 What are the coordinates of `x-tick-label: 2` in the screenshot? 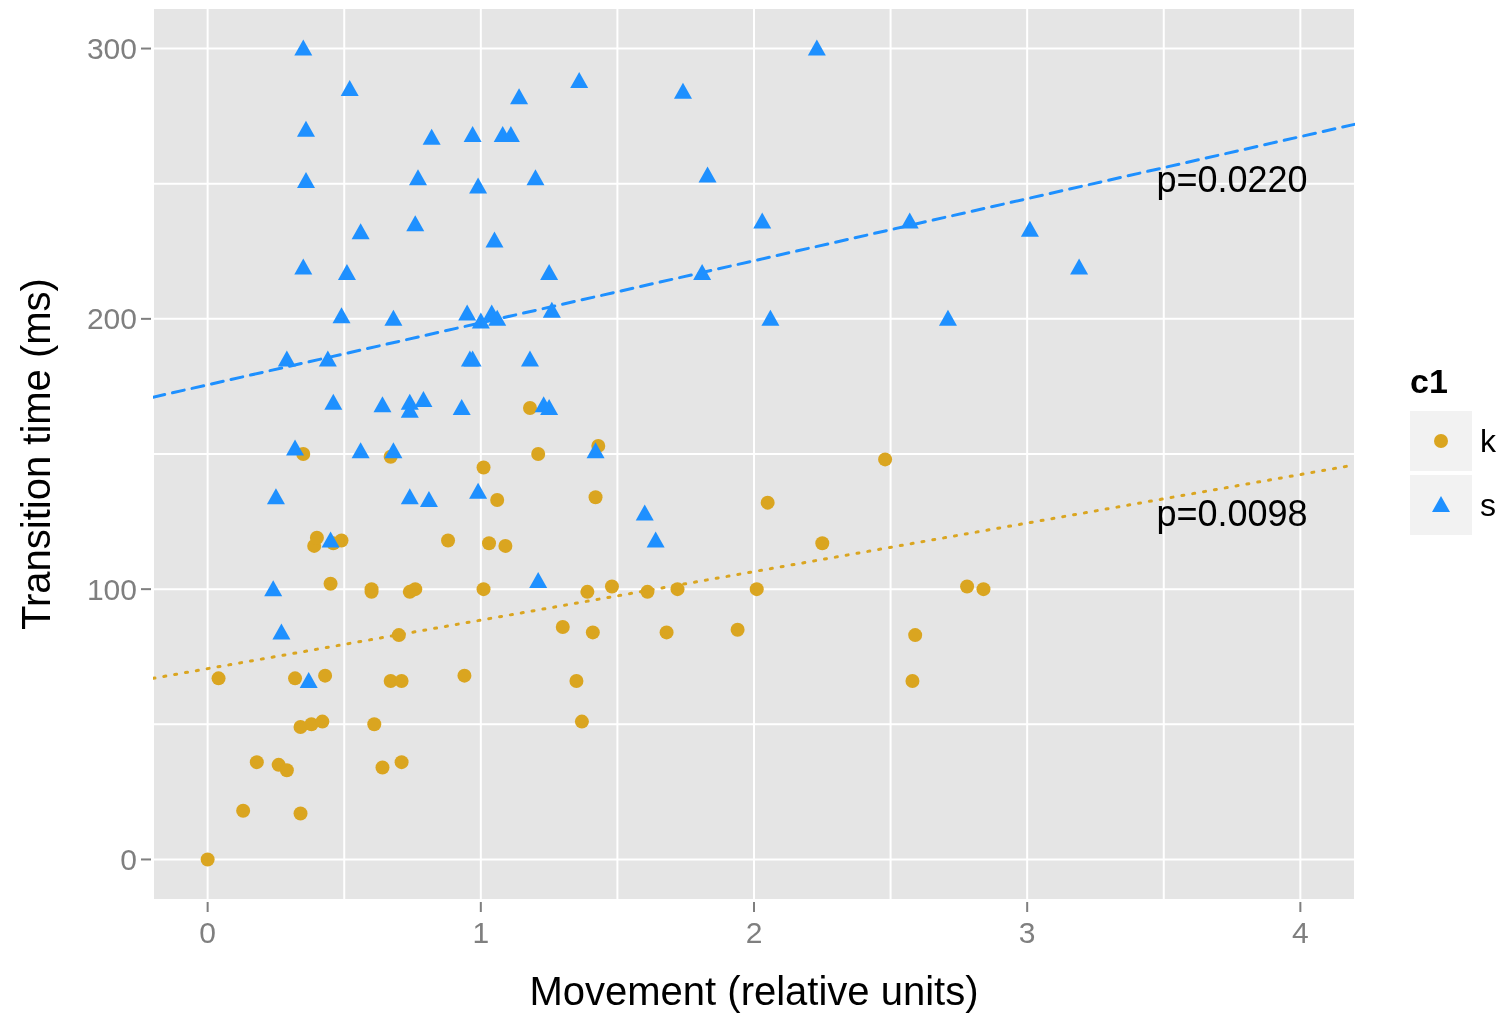 It's located at (754, 932).